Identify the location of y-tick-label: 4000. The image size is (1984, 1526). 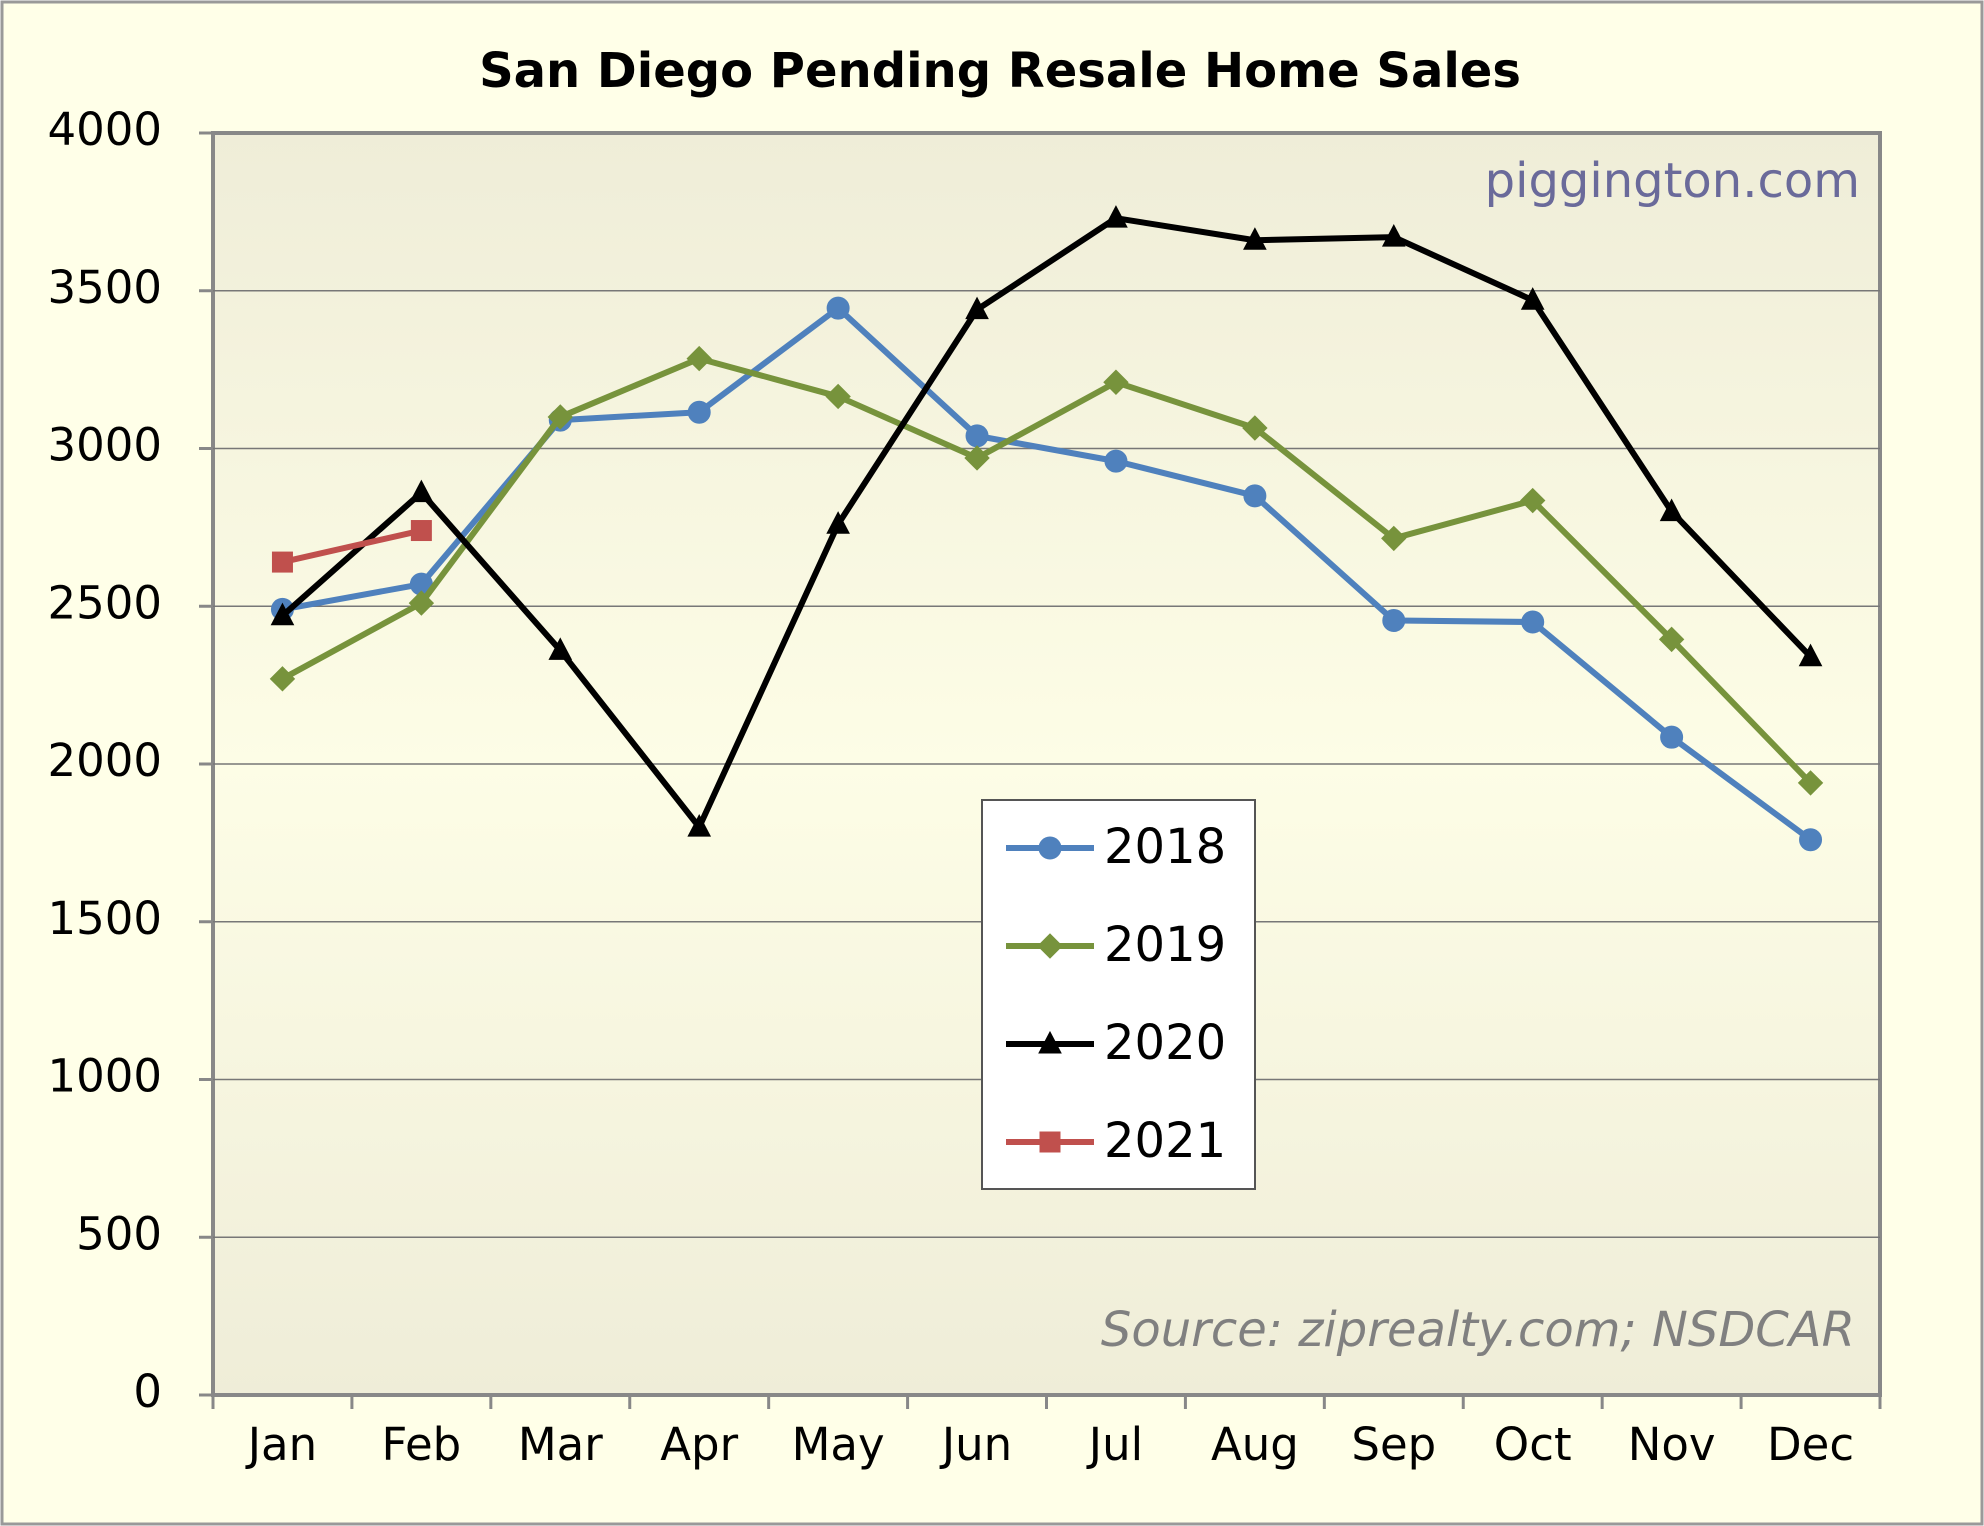
(104, 129).